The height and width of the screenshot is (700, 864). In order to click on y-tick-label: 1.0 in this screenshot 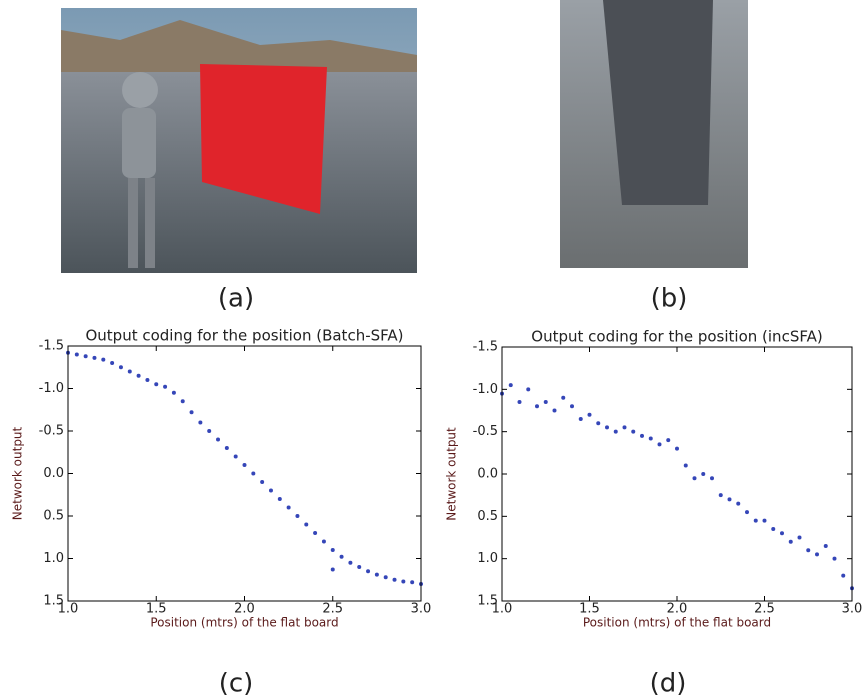, I will do `click(53, 558)`.